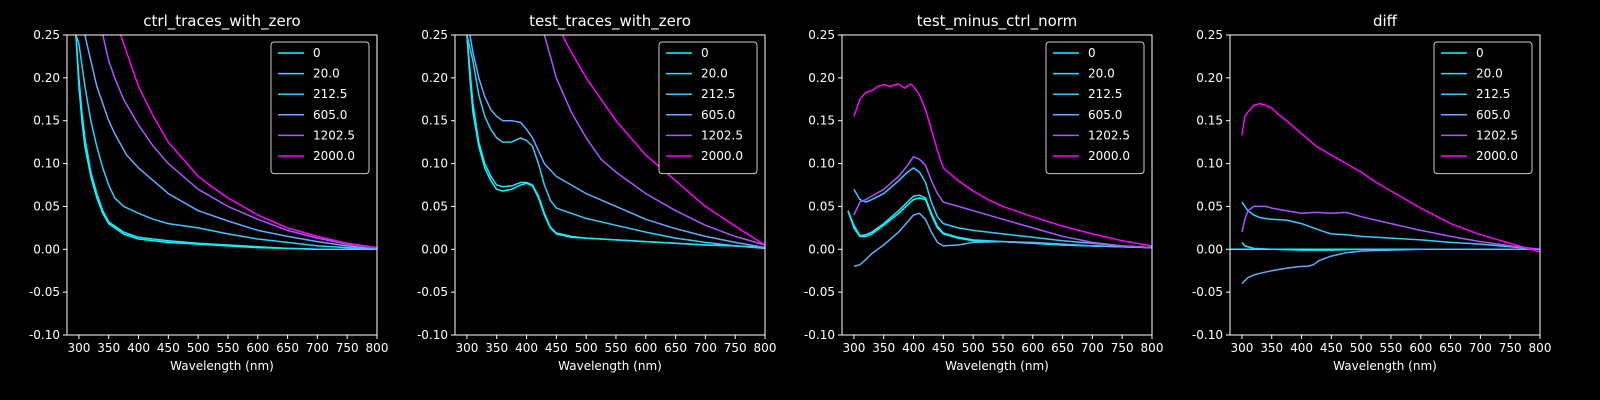  What do you see at coordinates (718, 115) in the screenshot?
I see `legend-entry: 605.0` at bounding box center [718, 115].